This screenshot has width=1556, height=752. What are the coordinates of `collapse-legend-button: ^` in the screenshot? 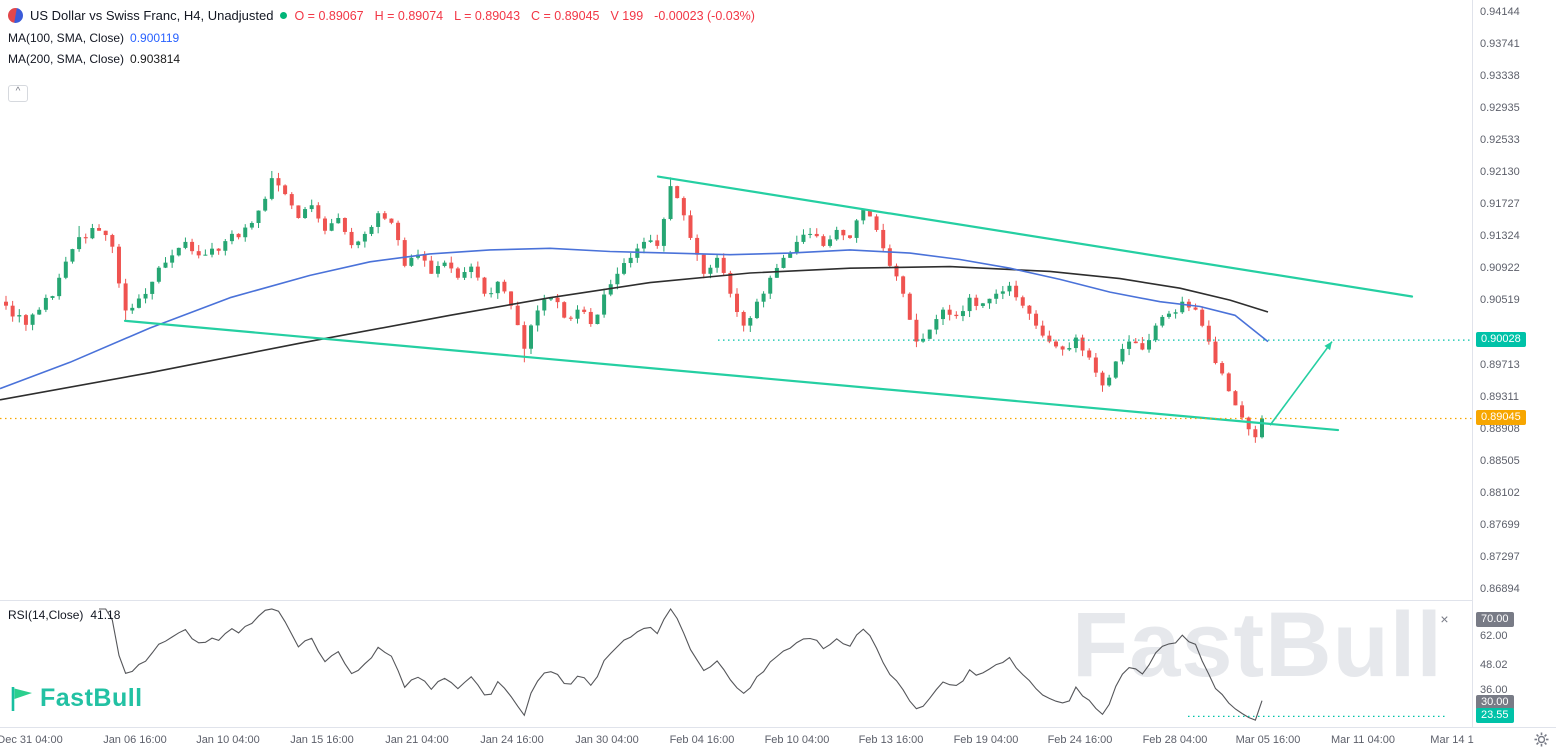 It's located at (18, 93).